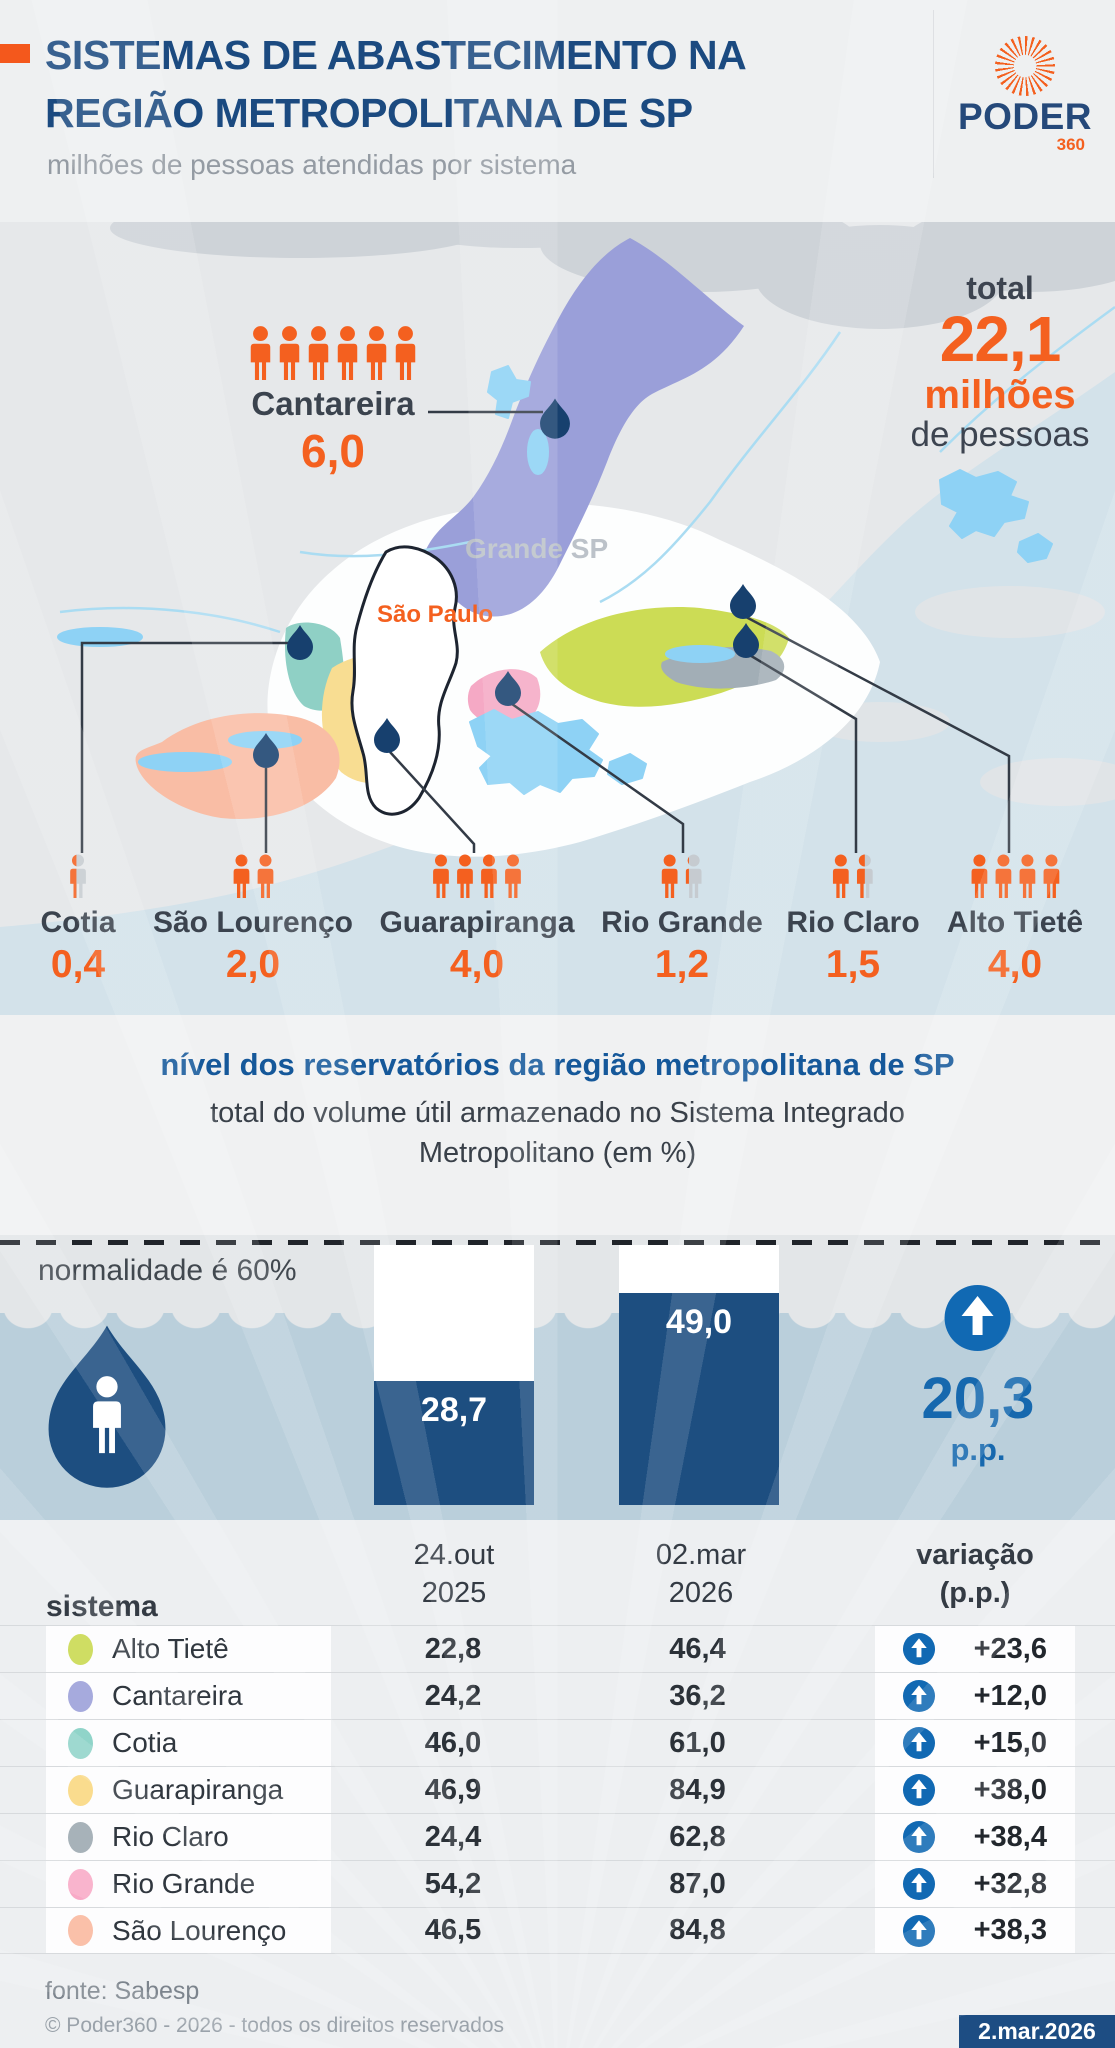  What do you see at coordinates (557, 1930) in the screenshot?
I see `table-row-são-lourenço: São Lourenço 46,5 84,8 +38,3` at bounding box center [557, 1930].